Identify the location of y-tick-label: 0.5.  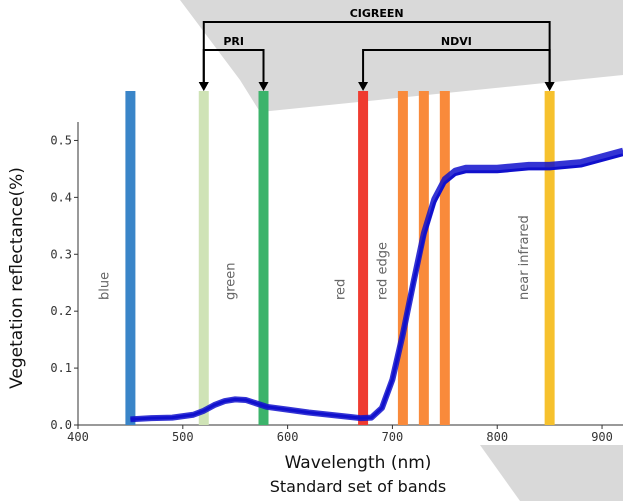
(61, 140).